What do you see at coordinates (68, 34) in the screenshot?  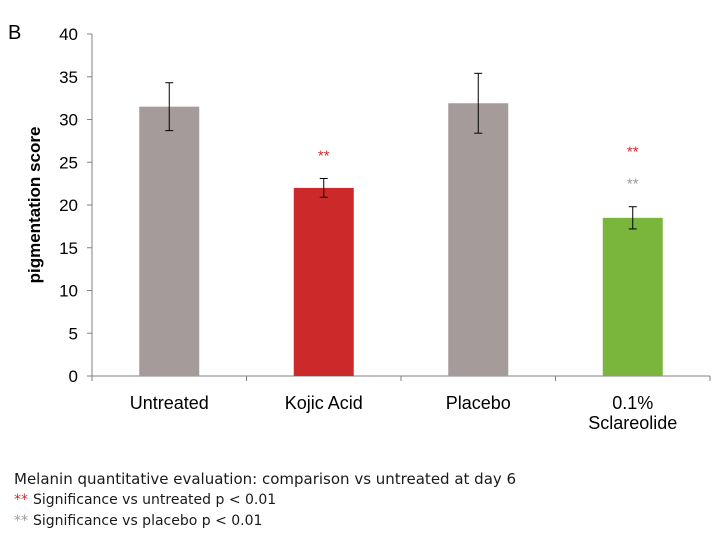 I see `y-tick-label: 40` at bounding box center [68, 34].